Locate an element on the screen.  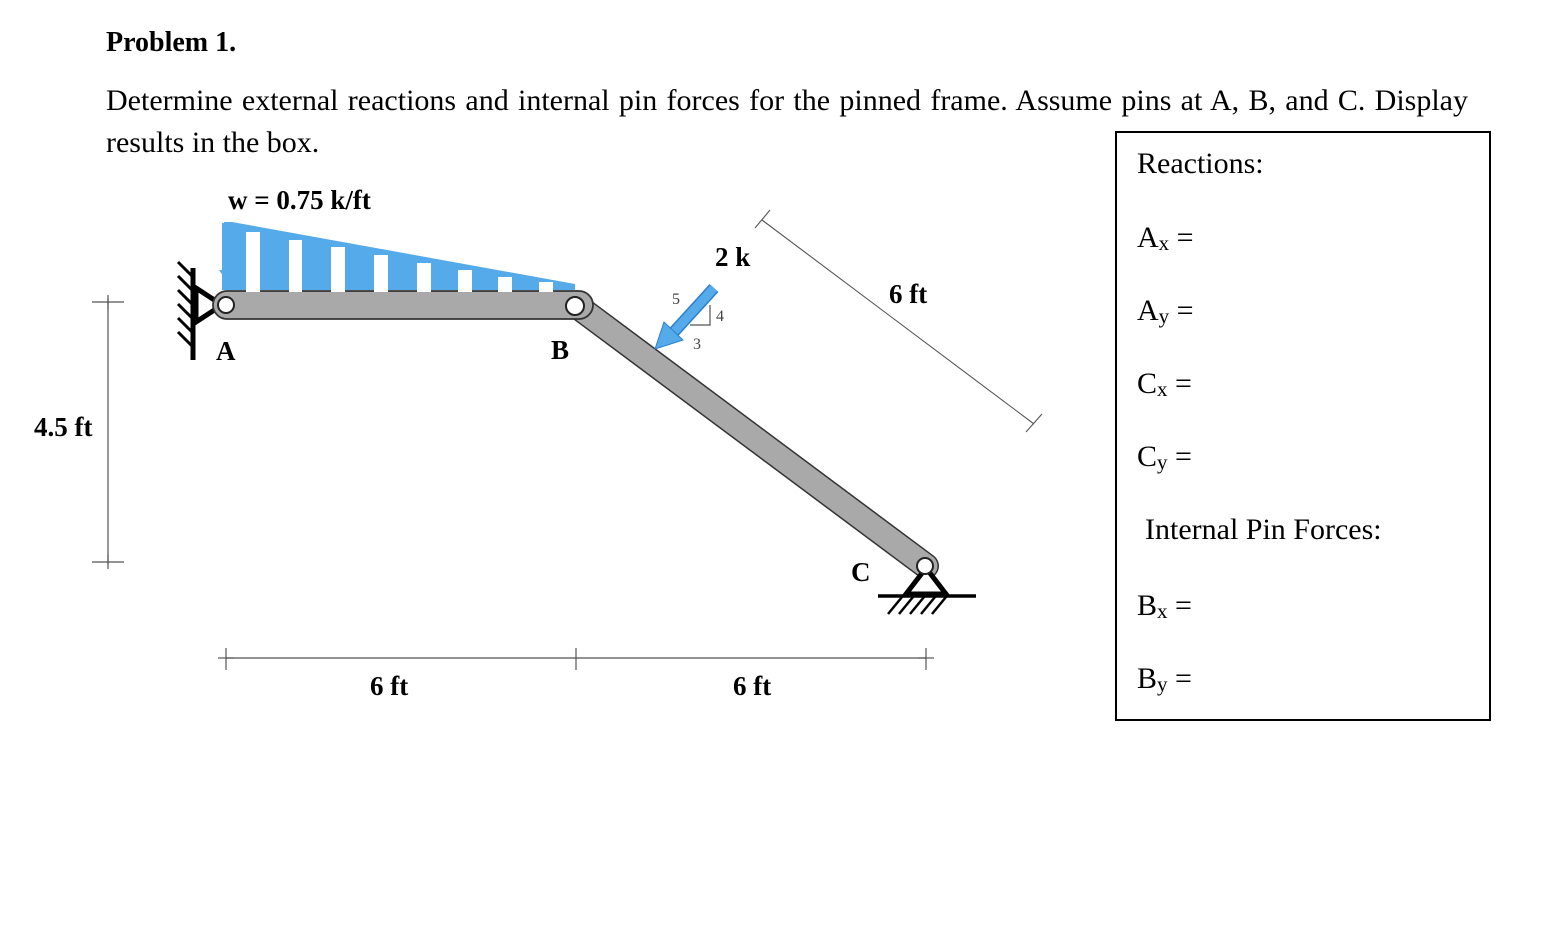
internal-forces-heading: Internal Pin Forces: is located at coordinates (1263, 529).